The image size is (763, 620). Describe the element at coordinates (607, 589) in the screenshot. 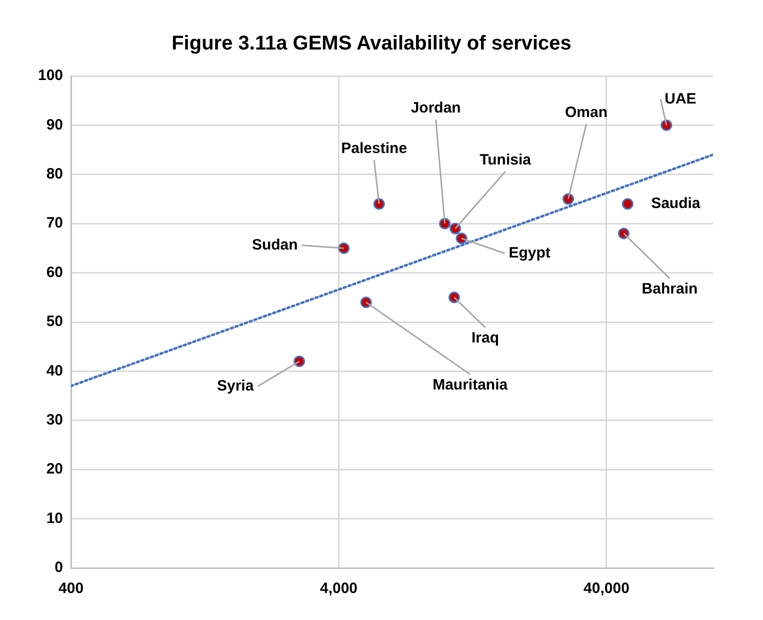

I see `x-tick-label: 40,000` at that location.